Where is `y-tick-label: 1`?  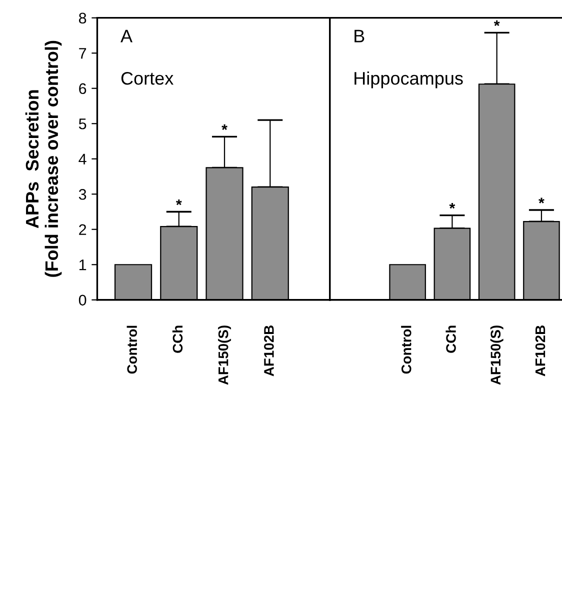
y-tick-label: 1 is located at coordinates (82, 265).